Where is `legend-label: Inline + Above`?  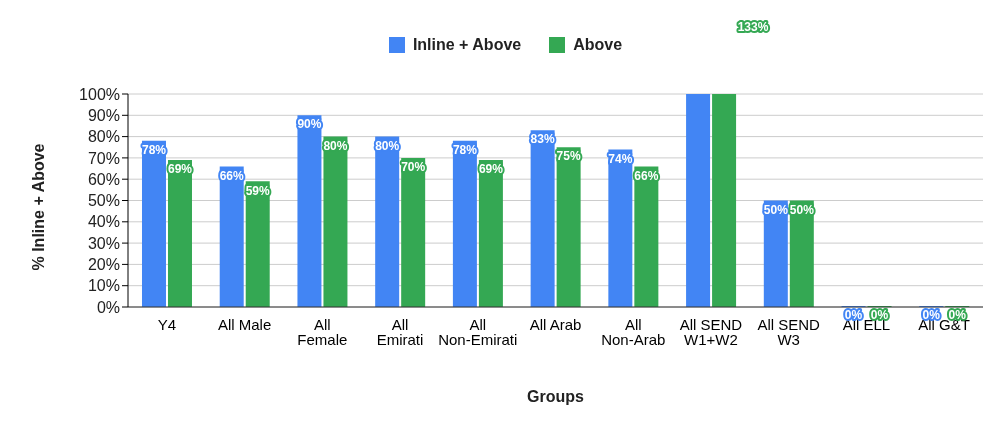 legend-label: Inline + Above is located at coordinates (466, 45).